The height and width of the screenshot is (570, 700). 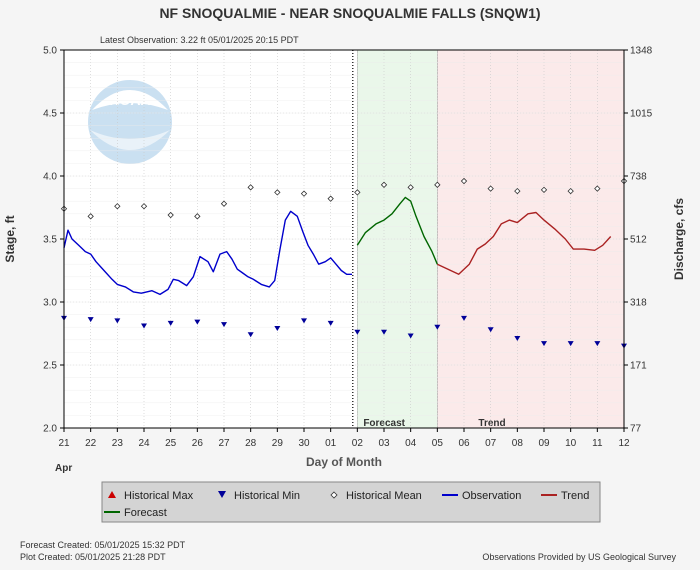 What do you see at coordinates (267, 496) in the screenshot?
I see `legend-label-historical-min: Historical Min` at bounding box center [267, 496].